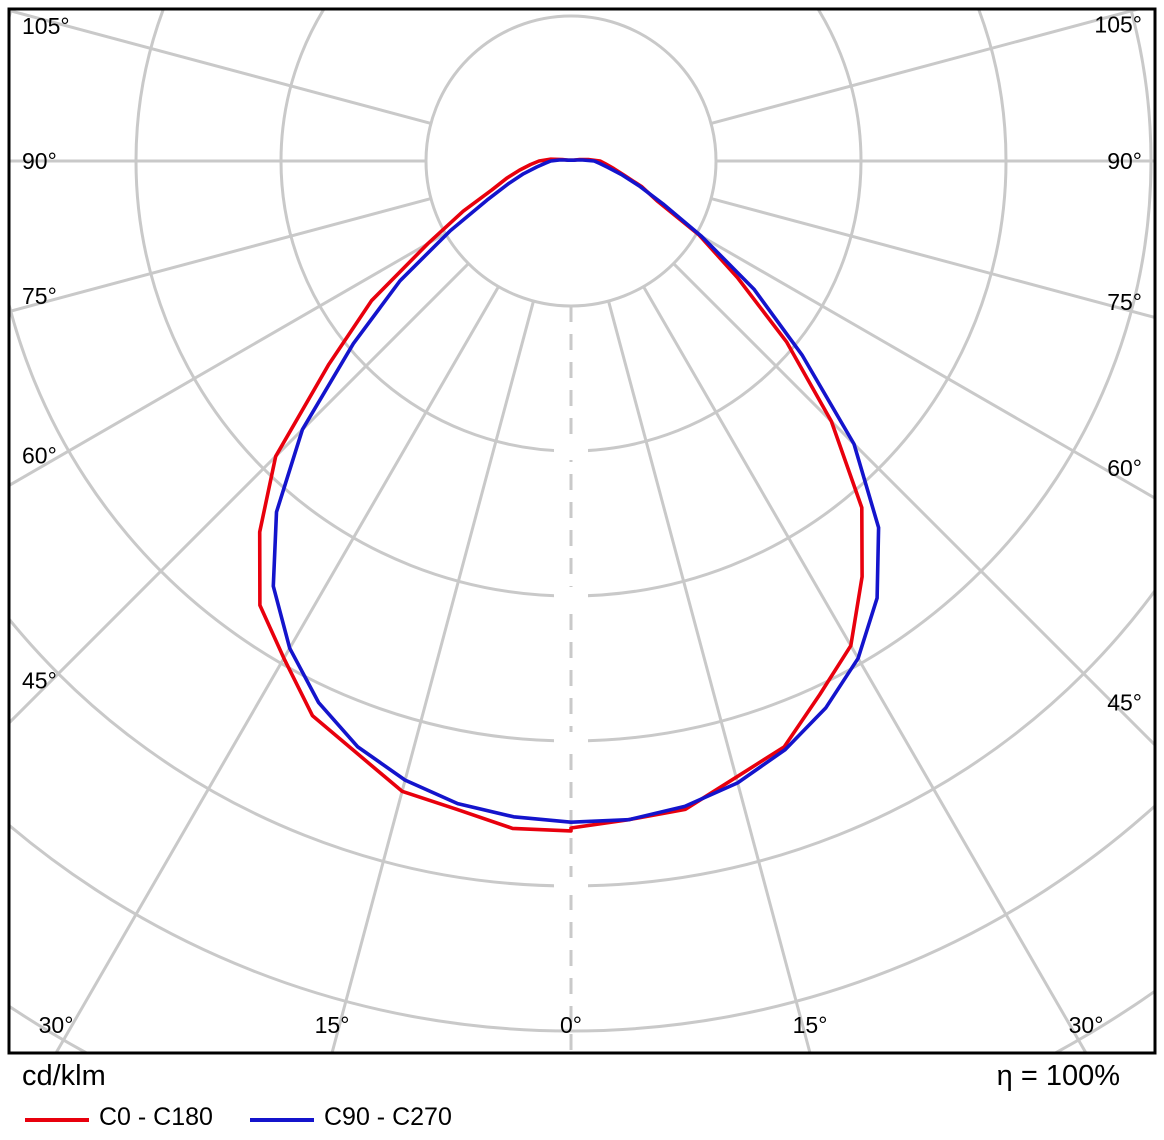  Describe the element at coordinates (156, 1117) in the screenshot. I see `legend-label-c0-c180: C0 - C180` at that location.